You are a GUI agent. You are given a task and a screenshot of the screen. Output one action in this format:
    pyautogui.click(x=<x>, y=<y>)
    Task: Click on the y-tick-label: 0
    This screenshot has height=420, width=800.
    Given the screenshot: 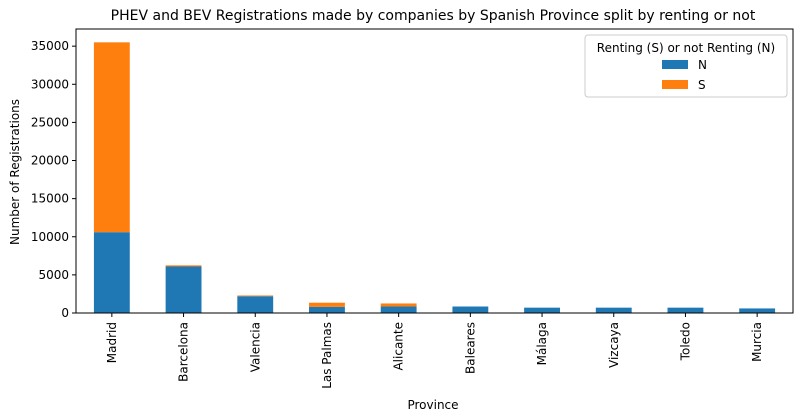 What is the action you would take?
    pyautogui.click(x=65, y=313)
    